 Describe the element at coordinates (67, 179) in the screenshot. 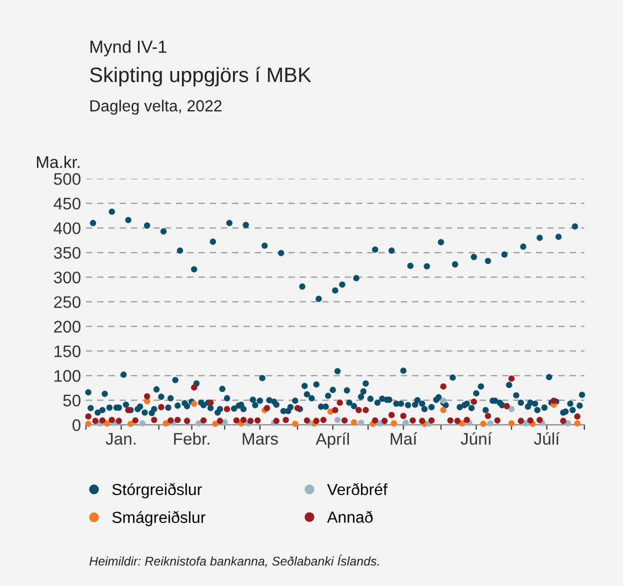

I see `y-tick-label: 500` at that location.